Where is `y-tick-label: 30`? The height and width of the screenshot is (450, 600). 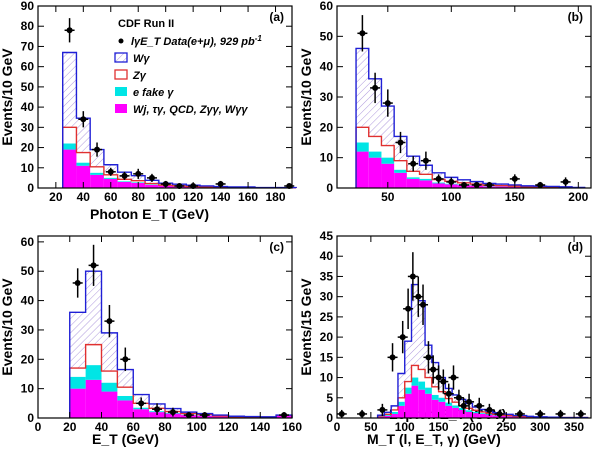 y-tick-label: 30 is located at coordinates (327, 297).